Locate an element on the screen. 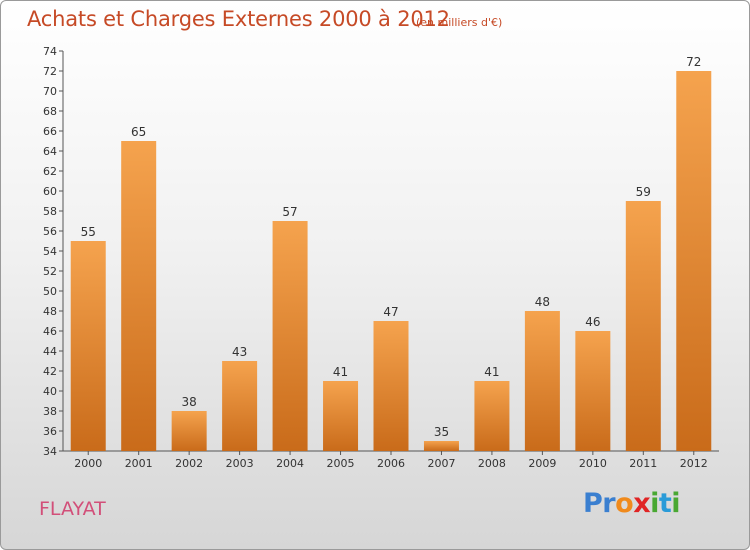 The height and width of the screenshot is (550, 750). x-tick-label: 2011 is located at coordinates (643, 463).